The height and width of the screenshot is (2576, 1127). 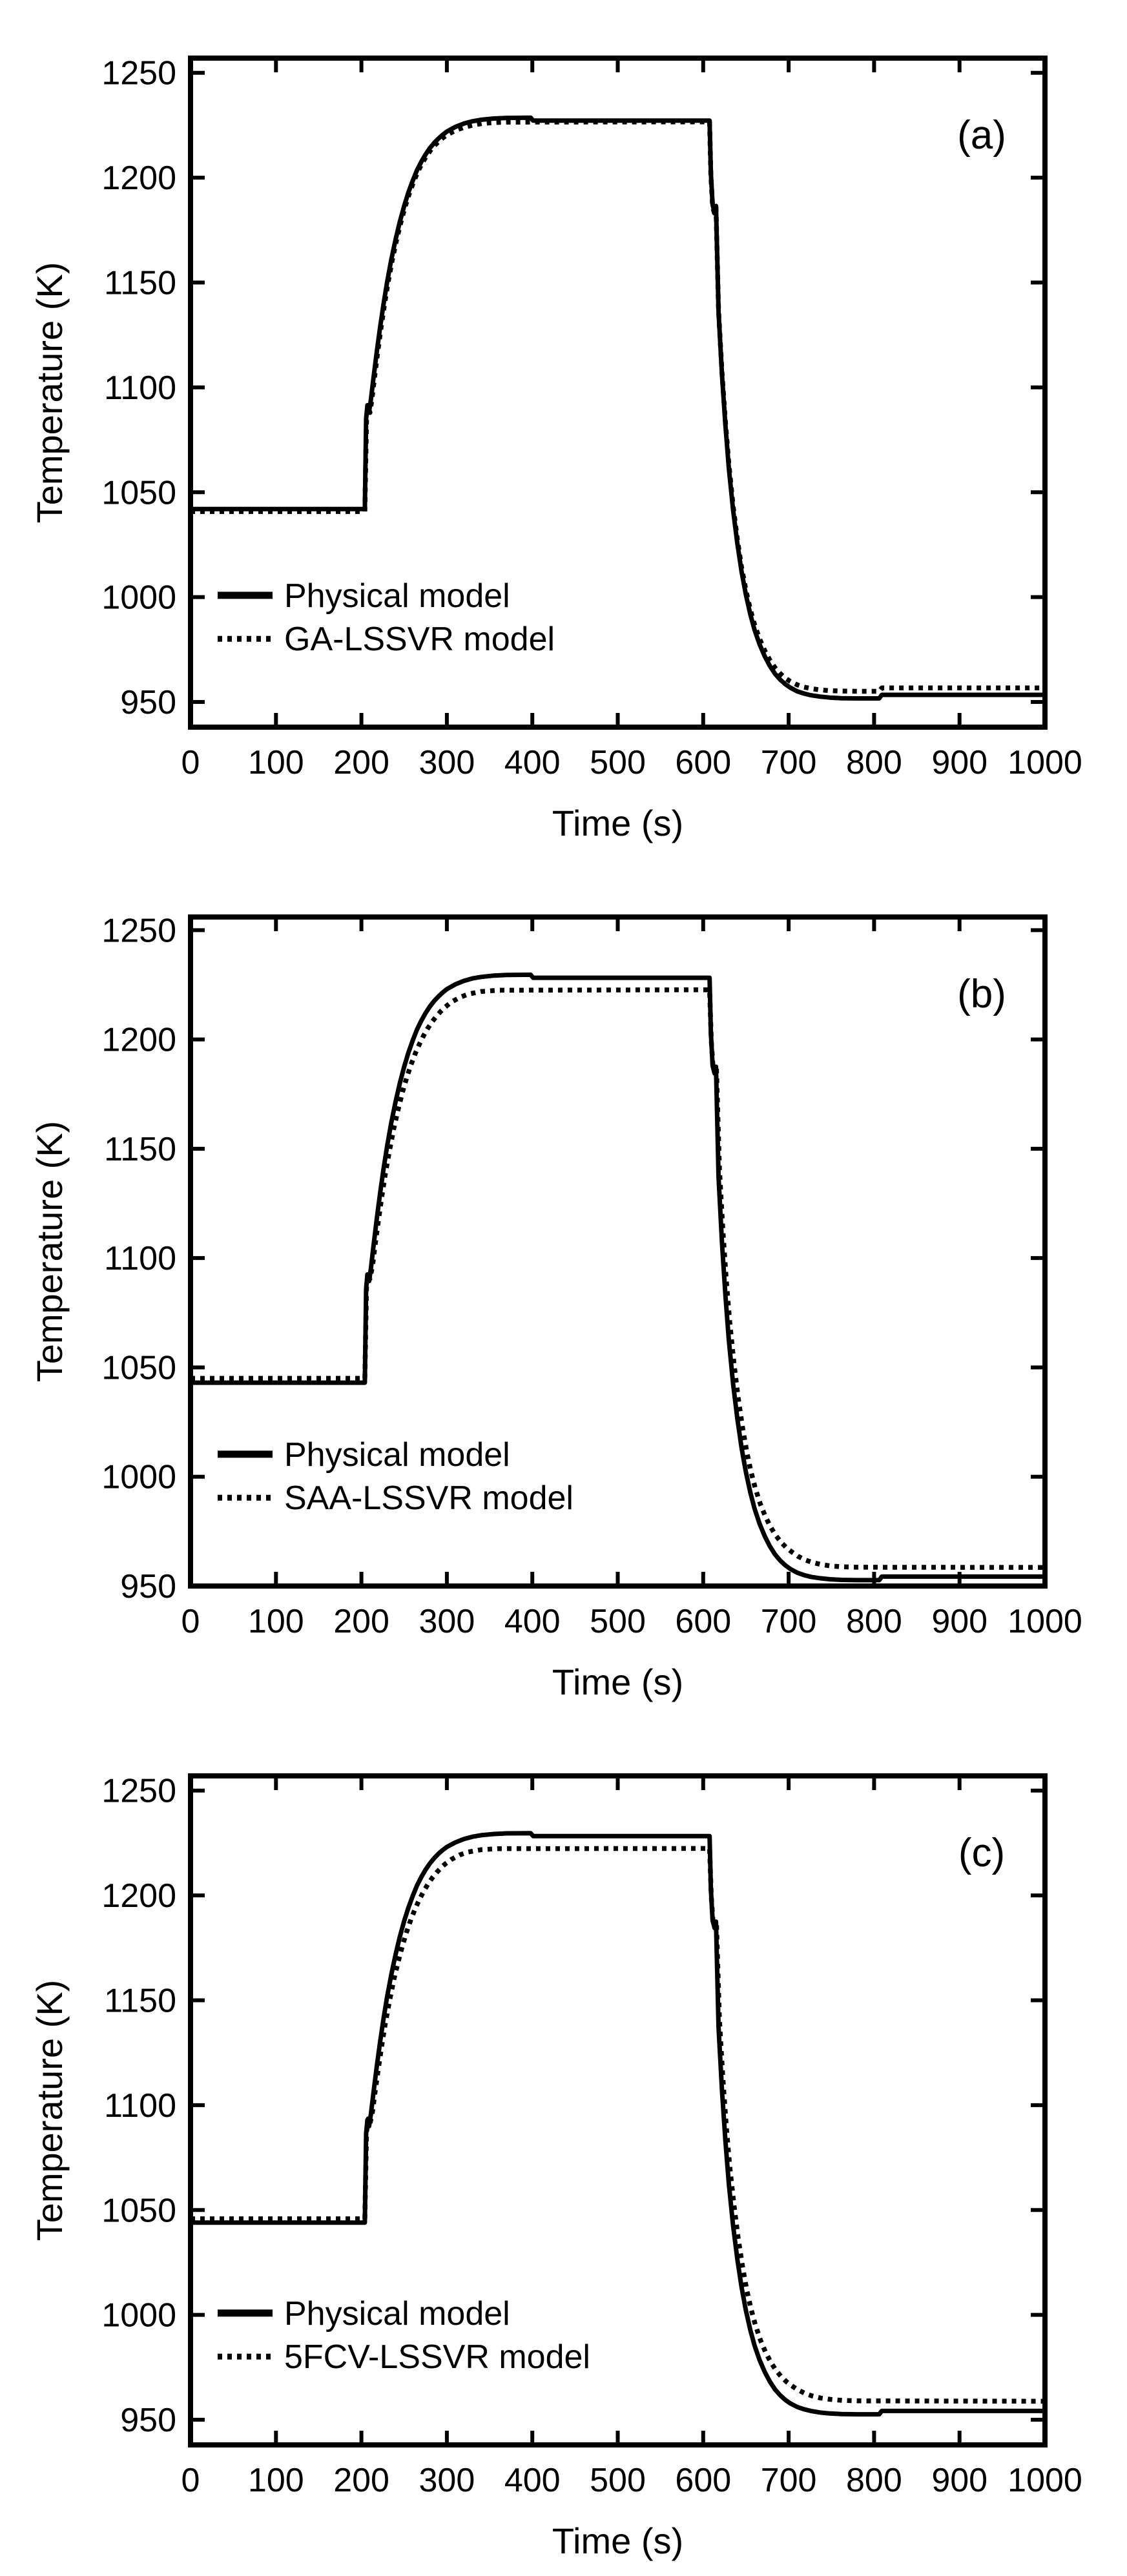 What do you see at coordinates (396, 1476) in the screenshot?
I see `legend: Physical model SAA-LSSVR model` at bounding box center [396, 1476].